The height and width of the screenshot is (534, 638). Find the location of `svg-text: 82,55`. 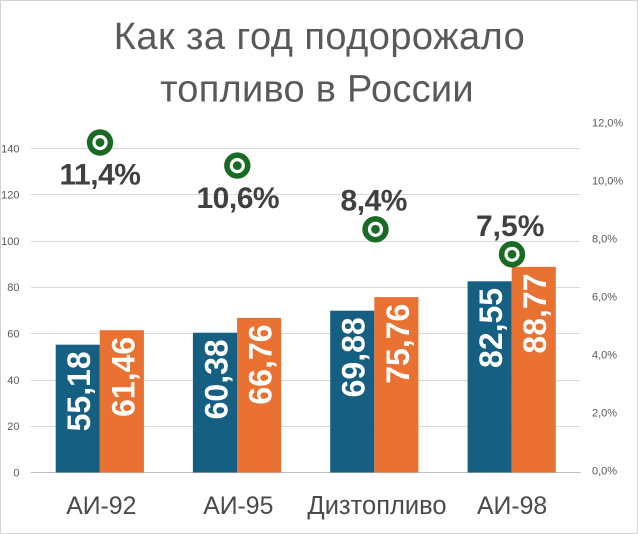

svg-text: 82,55 is located at coordinates (491, 328).